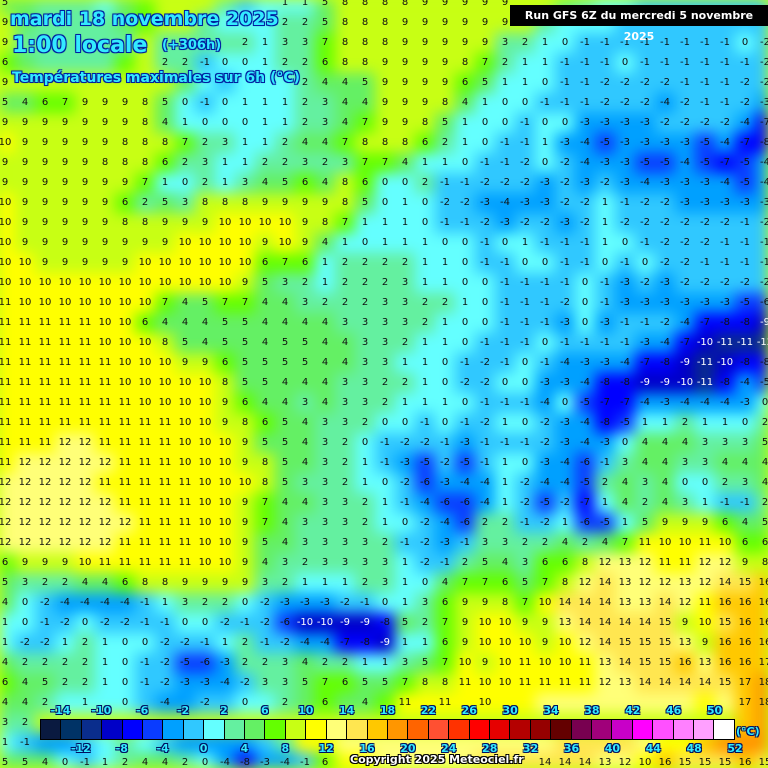 The width and height of the screenshot is (768, 768). What do you see at coordinates (255, 729) in the screenshot?
I see `legend-swatch` at bounding box center [255, 729].